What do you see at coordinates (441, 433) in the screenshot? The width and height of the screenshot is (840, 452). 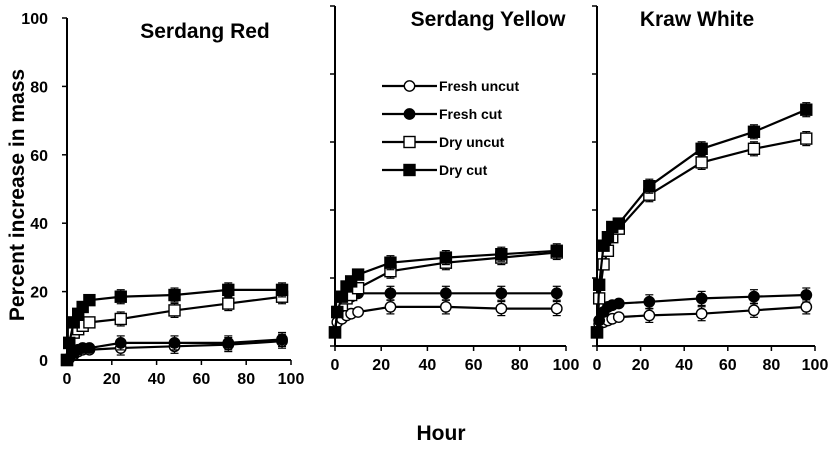 I see `x-axis-label: Hour` at bounding box center [441, 433].